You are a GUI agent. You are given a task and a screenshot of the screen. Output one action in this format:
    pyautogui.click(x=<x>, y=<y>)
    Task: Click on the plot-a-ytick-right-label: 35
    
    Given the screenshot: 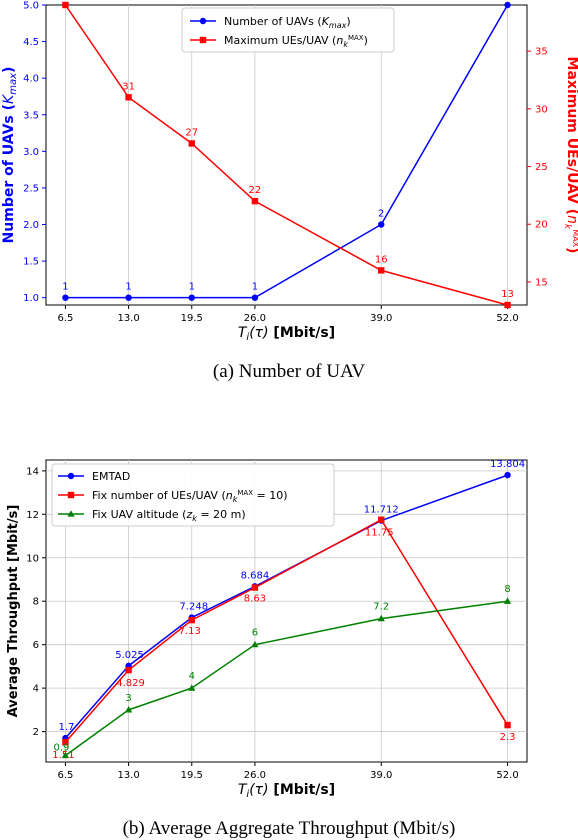 What is the action you would take?
    pyautogui.click(x=541, y=52)
    